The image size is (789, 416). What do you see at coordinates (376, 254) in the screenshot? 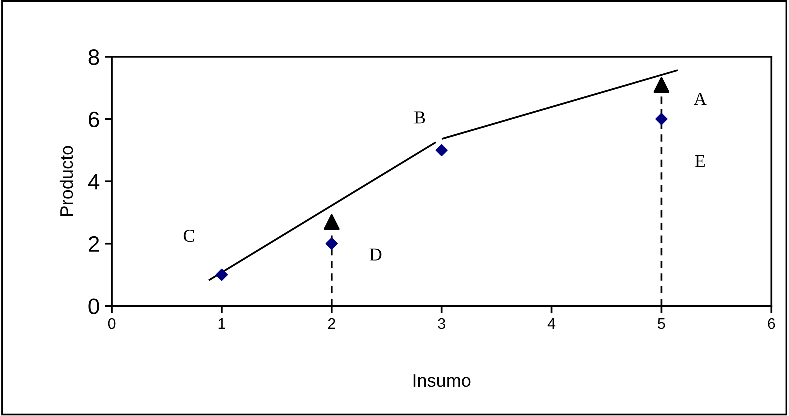
I see `annotation: D` at bounding box center [376, 254].